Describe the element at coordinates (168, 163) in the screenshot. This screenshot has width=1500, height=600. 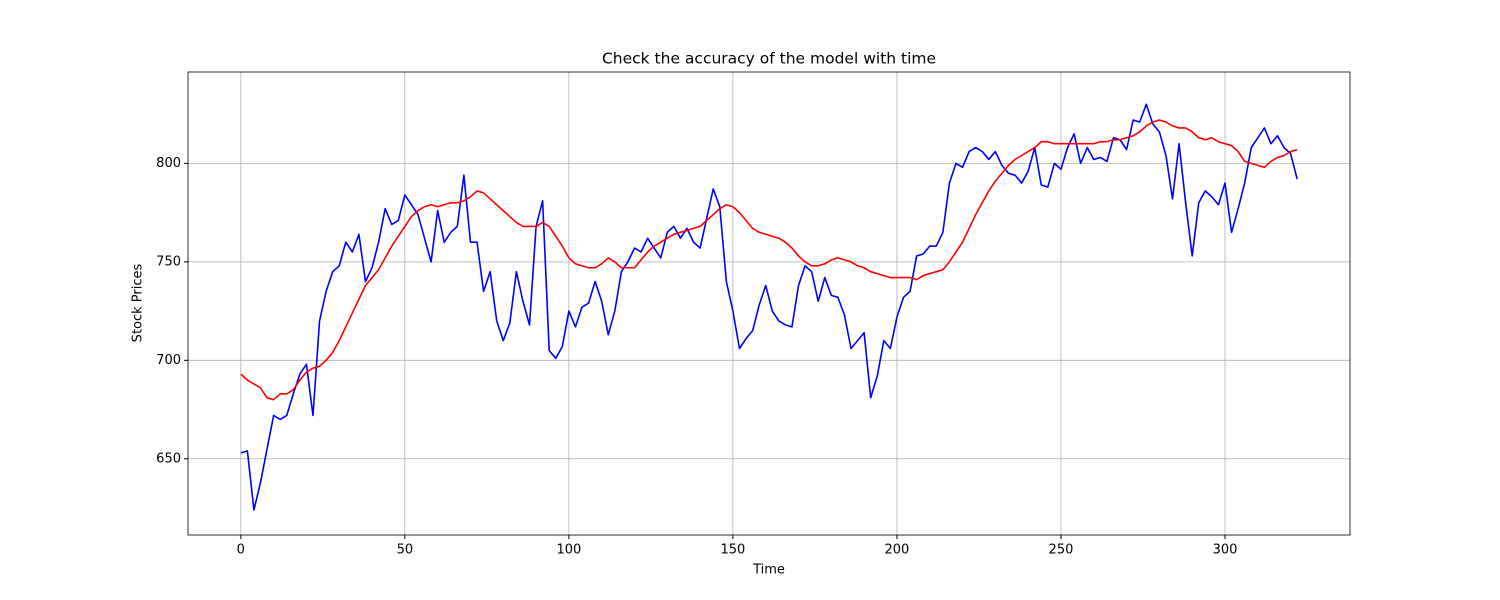
I see `y-tick-label: 800` at that location.